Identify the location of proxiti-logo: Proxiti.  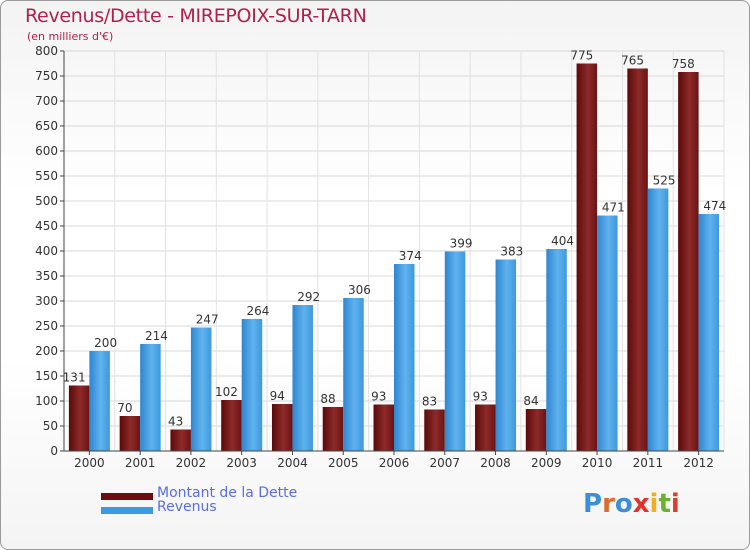
(631, 504).